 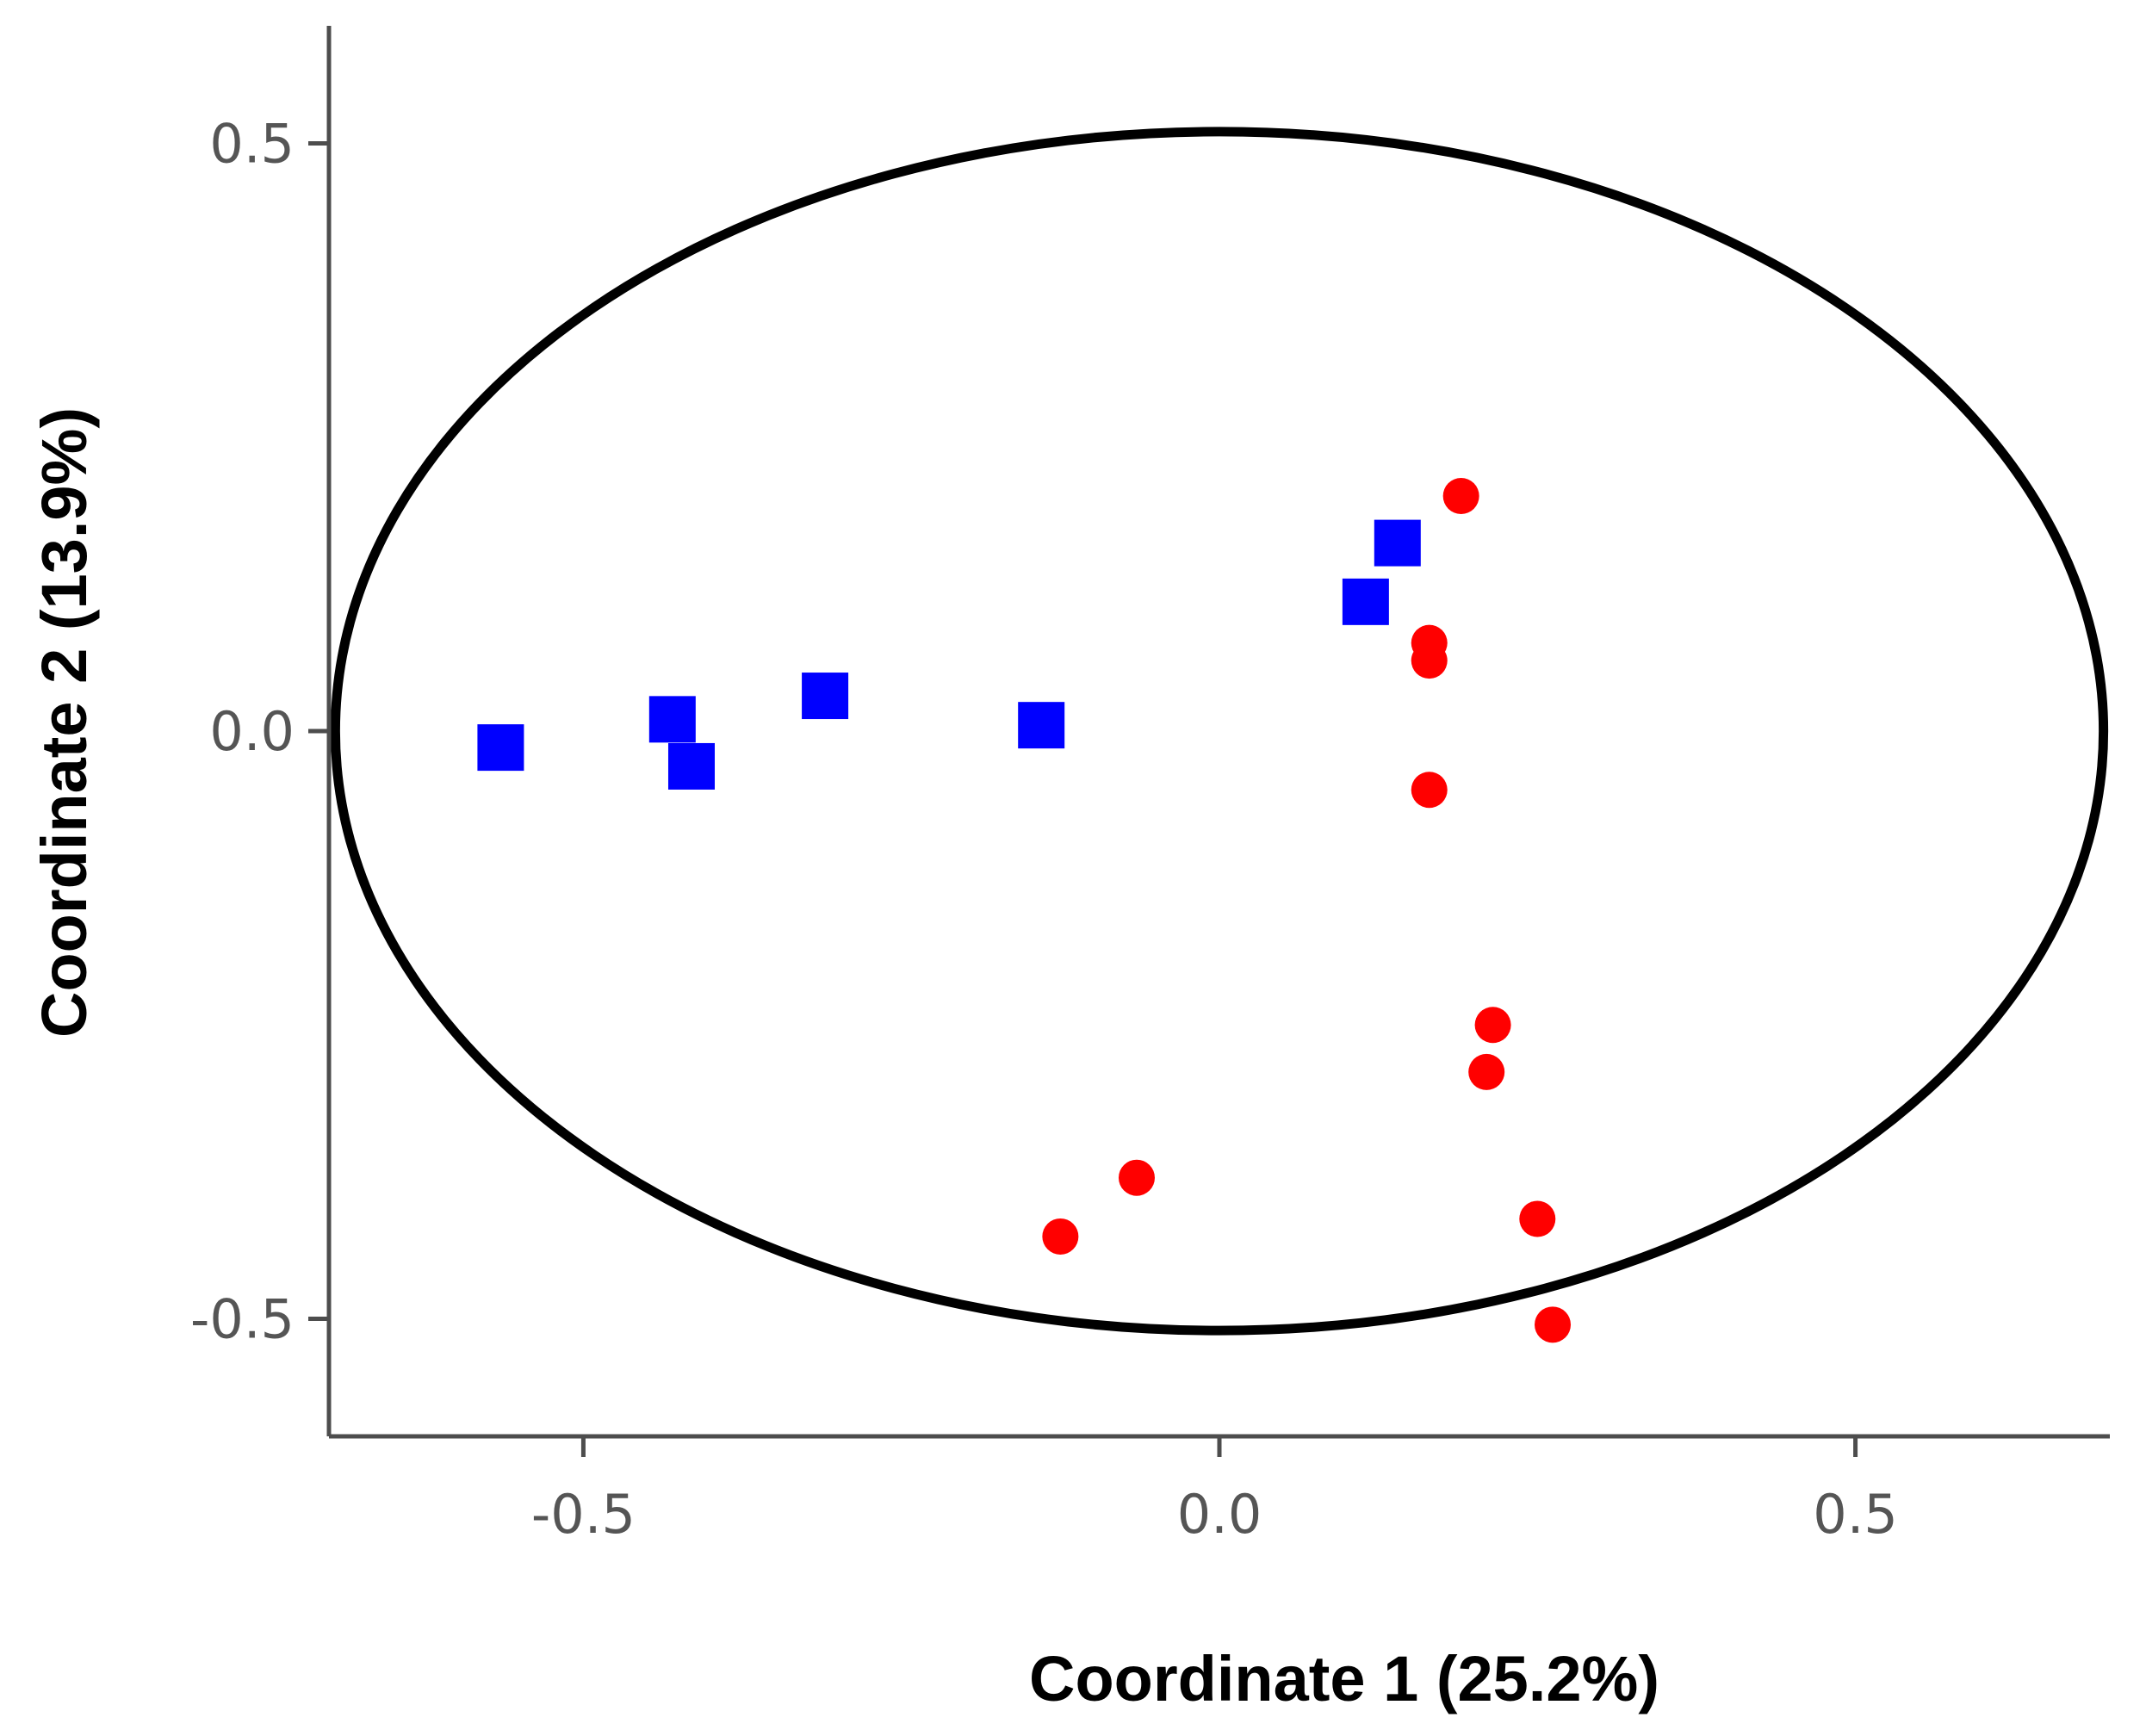 I want to click on x-tick-label: -0.5, so click(x=583, y=1515).